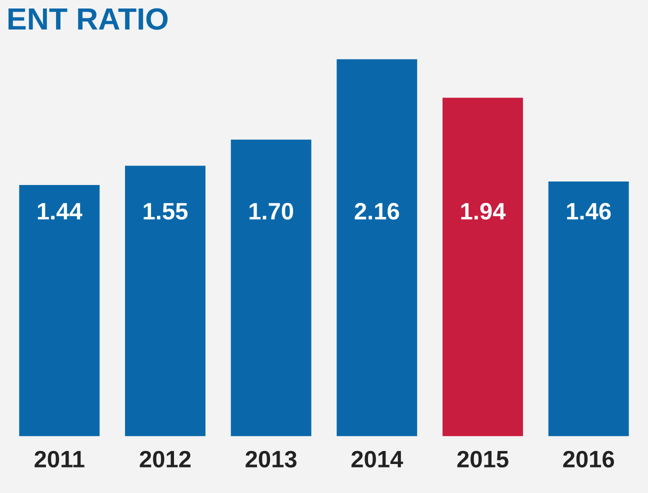 This screenshot has width=648, height=493. Describe the element at coordinates (271, 459) in the screenshot. I see `x-tick-label: 2013` at that location.